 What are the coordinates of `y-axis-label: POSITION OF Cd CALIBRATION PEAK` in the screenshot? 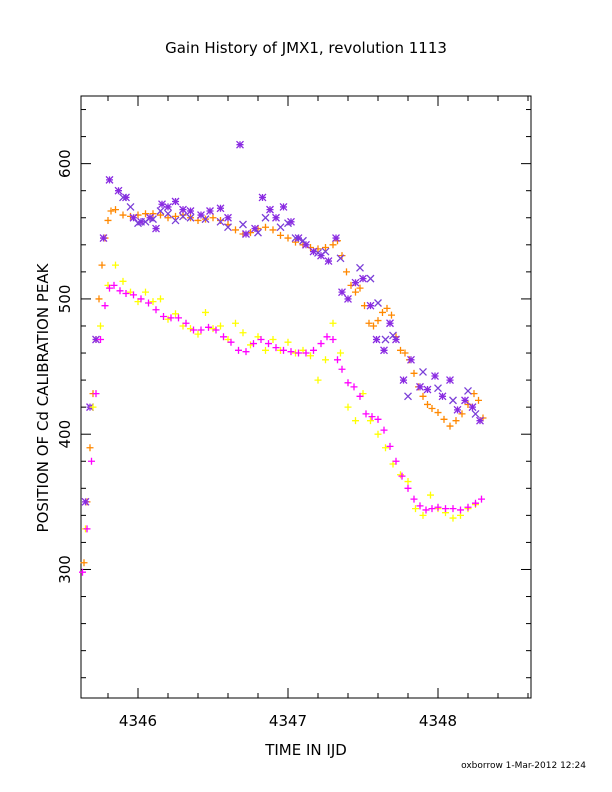 It's located at (43, 397).